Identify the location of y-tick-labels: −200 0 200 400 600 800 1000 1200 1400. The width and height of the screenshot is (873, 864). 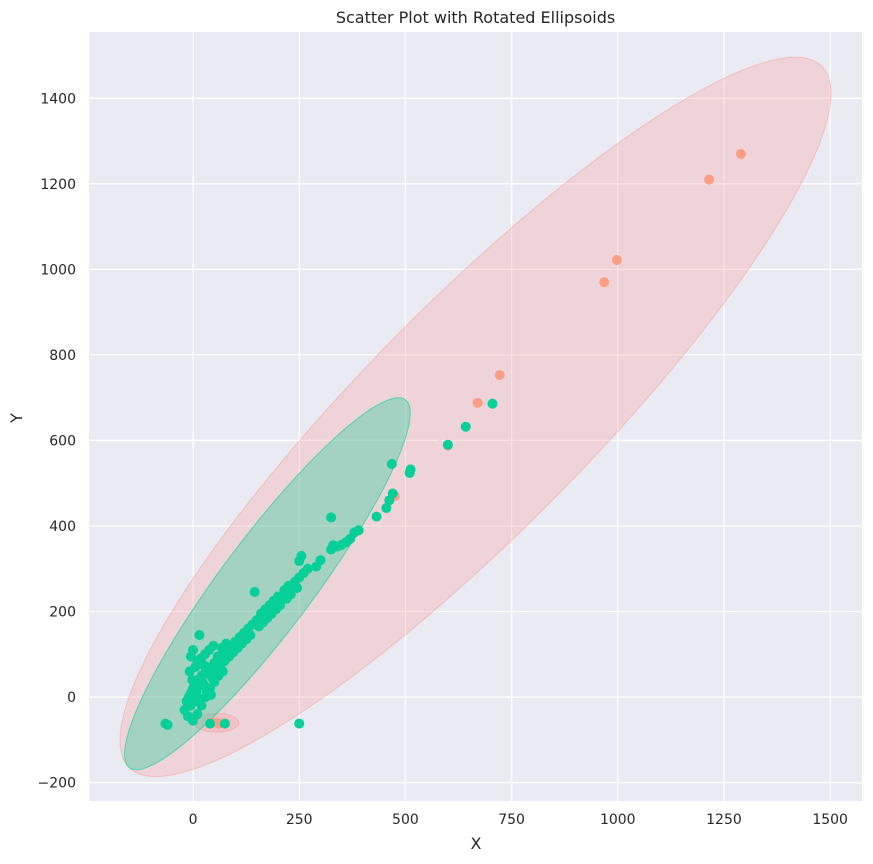
(57, 441).